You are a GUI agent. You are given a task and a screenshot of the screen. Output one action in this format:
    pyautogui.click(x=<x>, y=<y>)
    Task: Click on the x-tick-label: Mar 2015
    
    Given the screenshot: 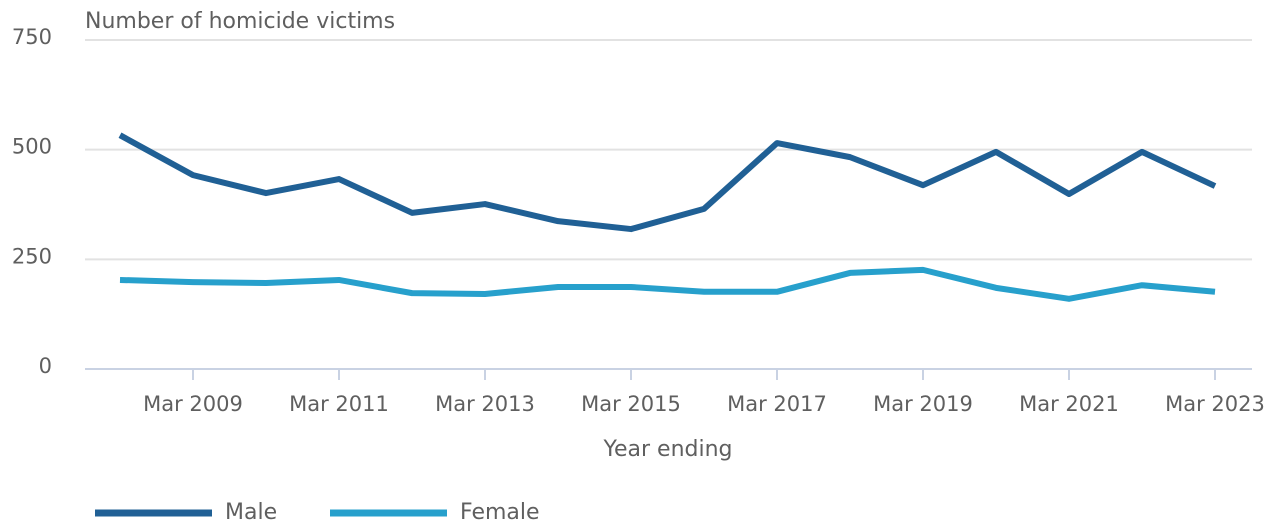 What is the action you would take?
    pyautogui.click(x=631, y=404)
    